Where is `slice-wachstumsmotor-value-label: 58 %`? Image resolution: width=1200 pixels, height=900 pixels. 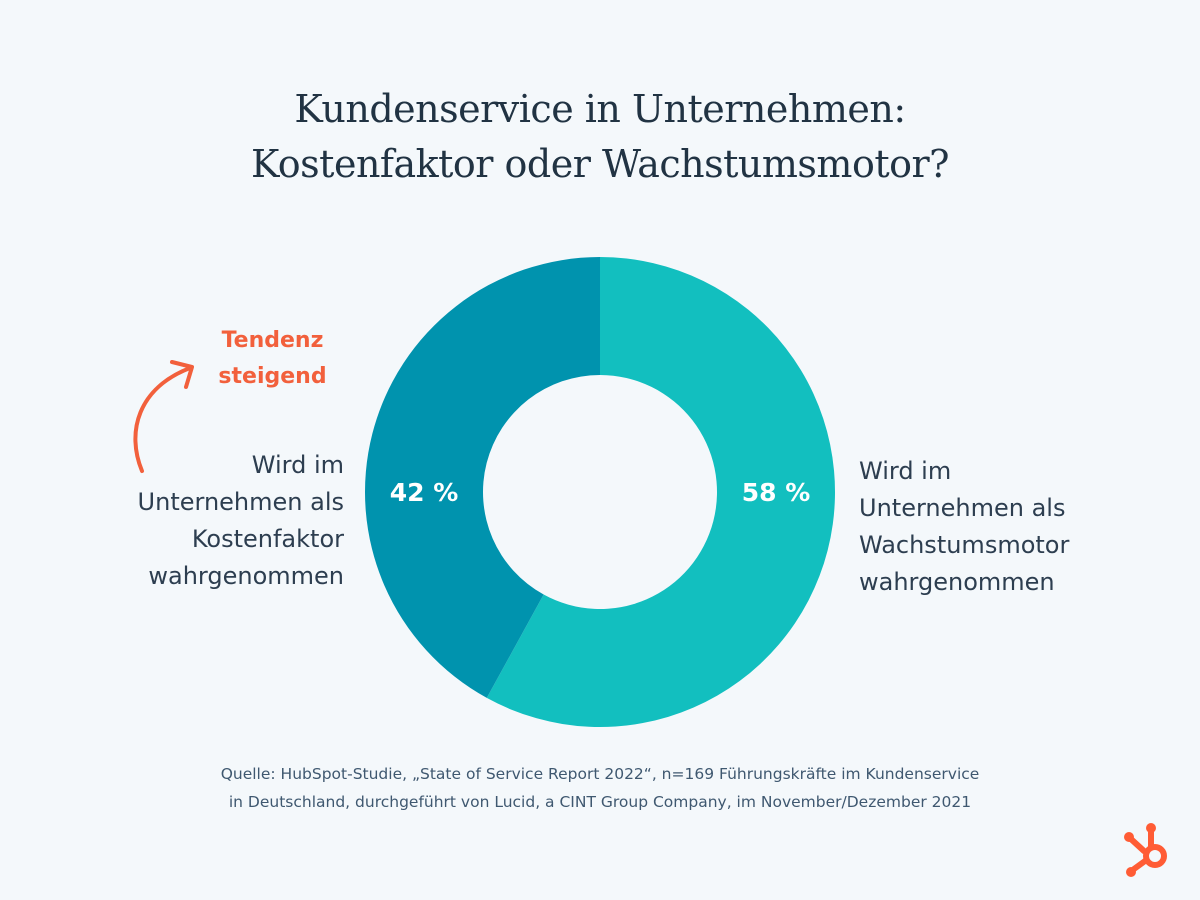 slice-wachstumsmotor-value-label: 58 % is located at coordinates (776, 492).